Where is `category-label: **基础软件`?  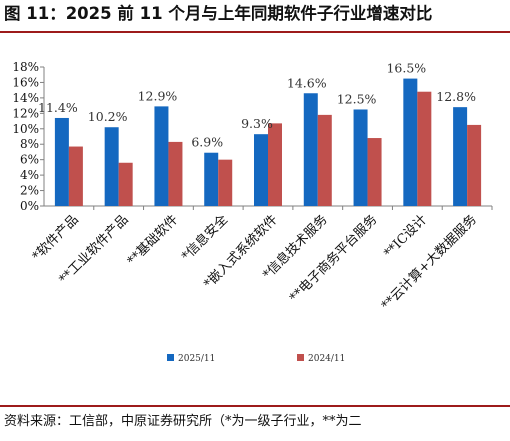 category-label: **基础软件 is located at coordinates (153, 240).